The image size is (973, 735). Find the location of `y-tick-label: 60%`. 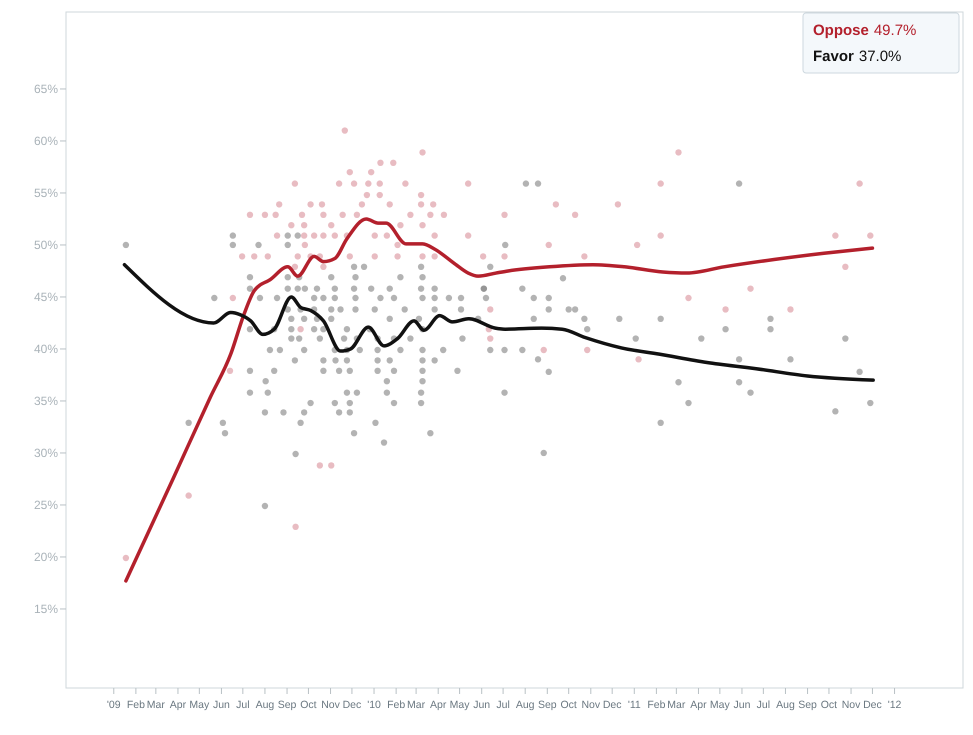

y-tick-label: 60% is located at coordinates (46, 141).